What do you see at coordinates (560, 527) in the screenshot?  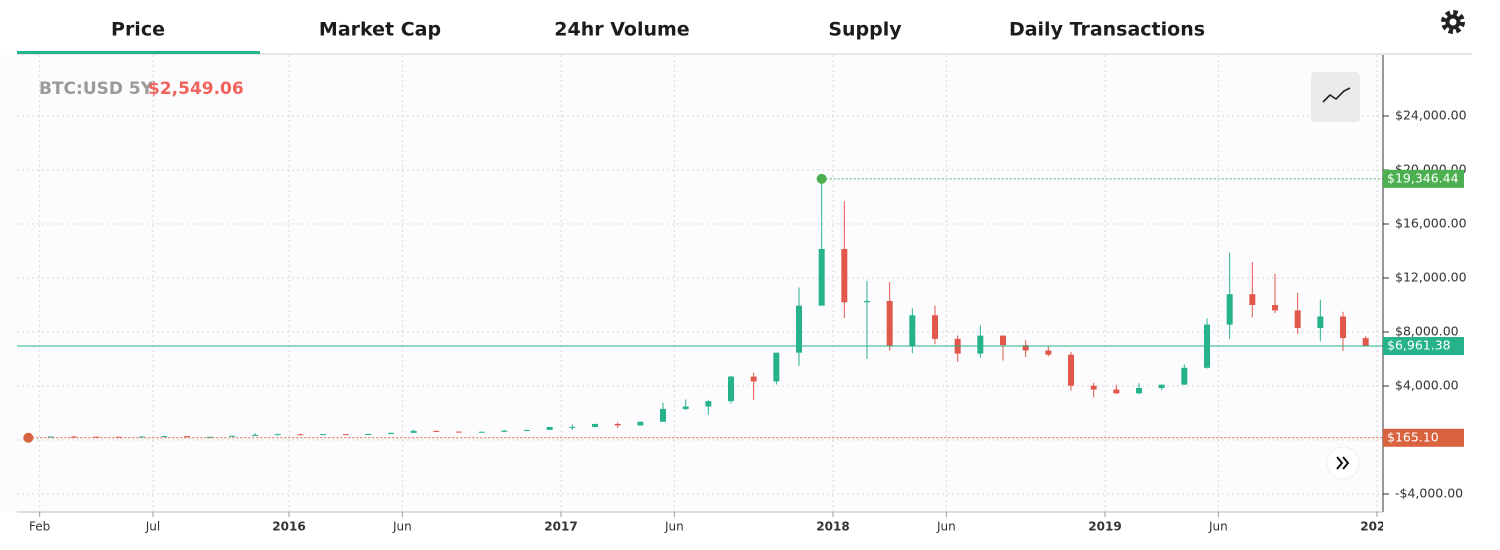 I see `x-tick-label: 2017` at bounding box center [560, 527].